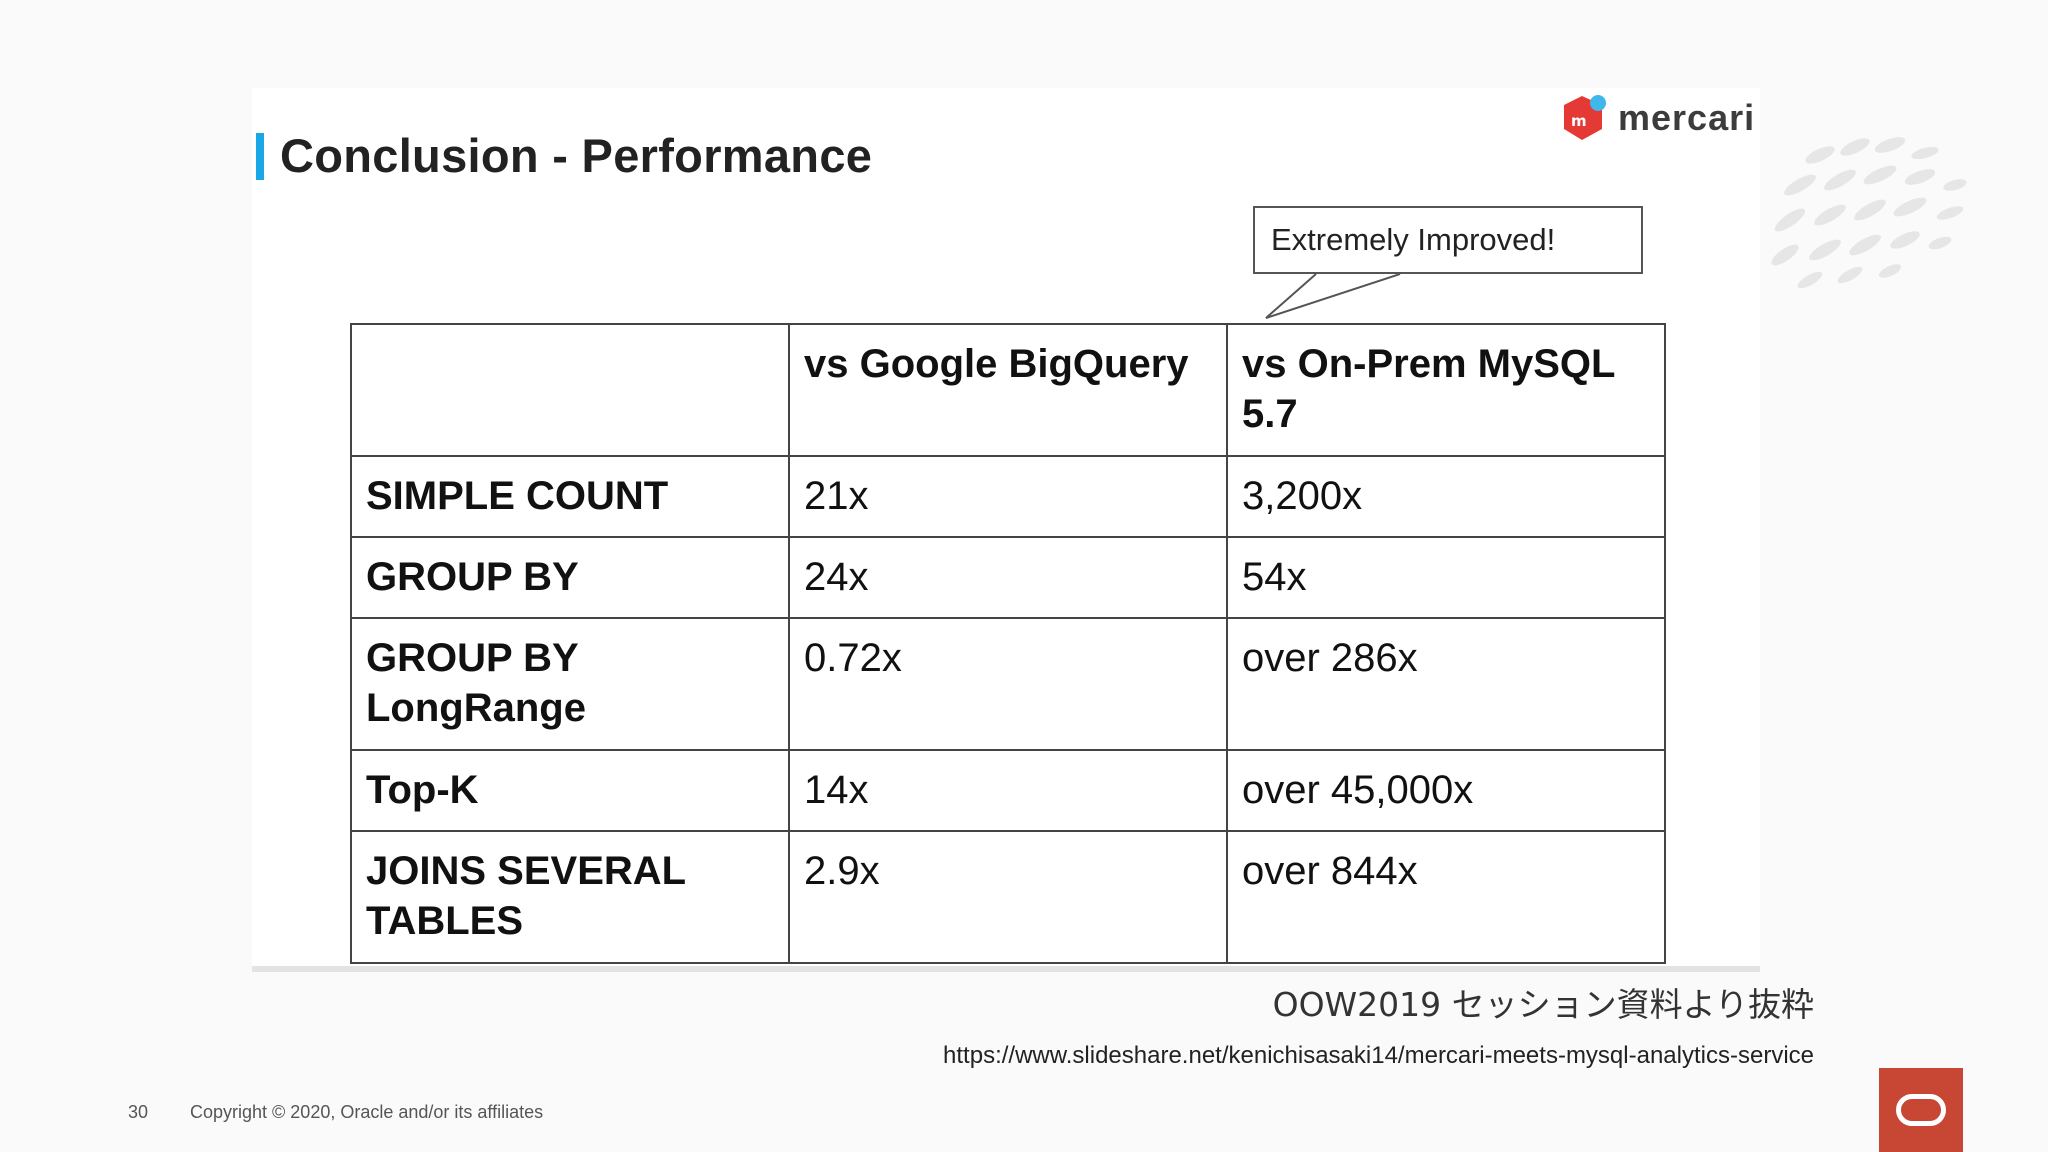 The height and width of the screenshot is (1152, 2048). What do you see at coordinates (1446, 684) in the screenshot?
I see `mysql-value: over 286x` at bounding box center [1446, 684].